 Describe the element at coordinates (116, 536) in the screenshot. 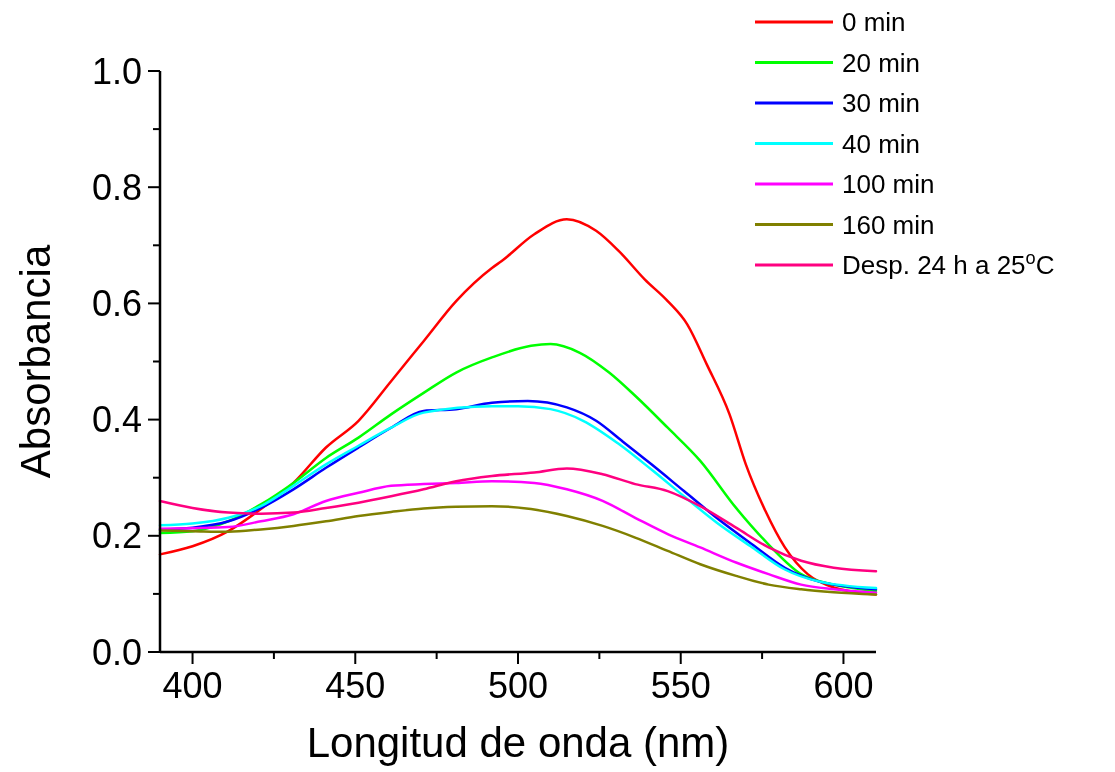

I see `y-tick-label: 0.2` at that location.